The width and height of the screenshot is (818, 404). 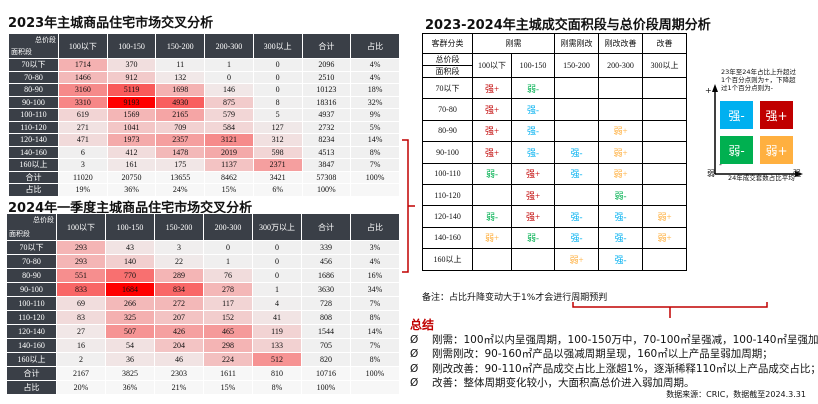 What do you see at coordinates (447, 173) in the screenshot?
I see `area-band: 100-110` at bounding box center [447, 173].